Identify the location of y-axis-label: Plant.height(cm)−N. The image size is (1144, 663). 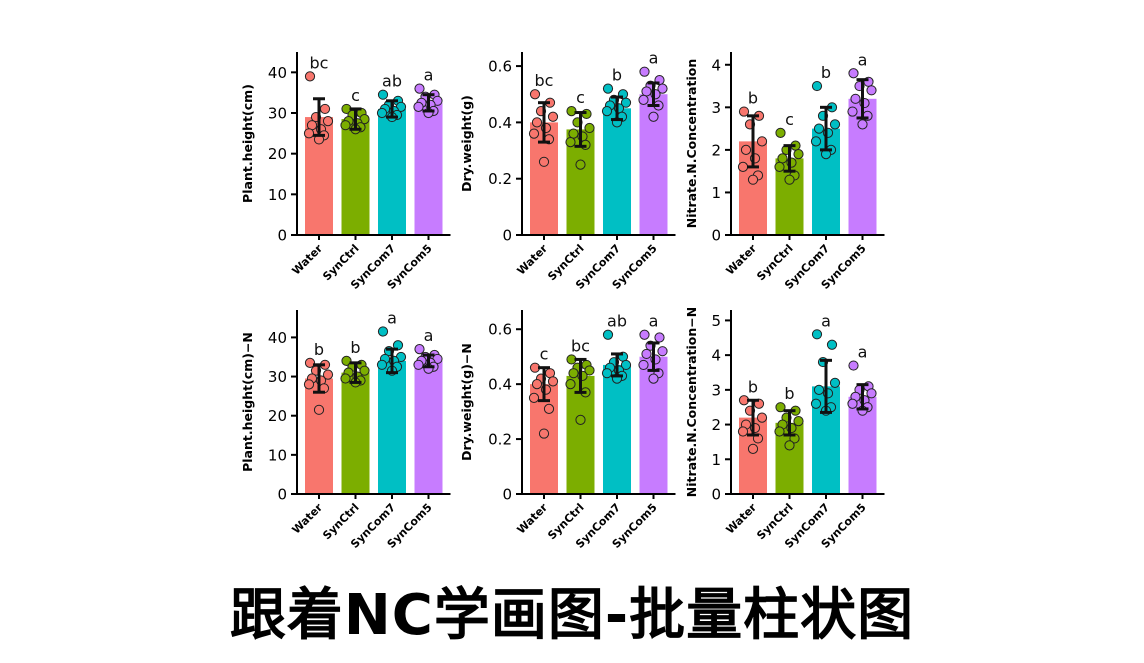
(247, 402).